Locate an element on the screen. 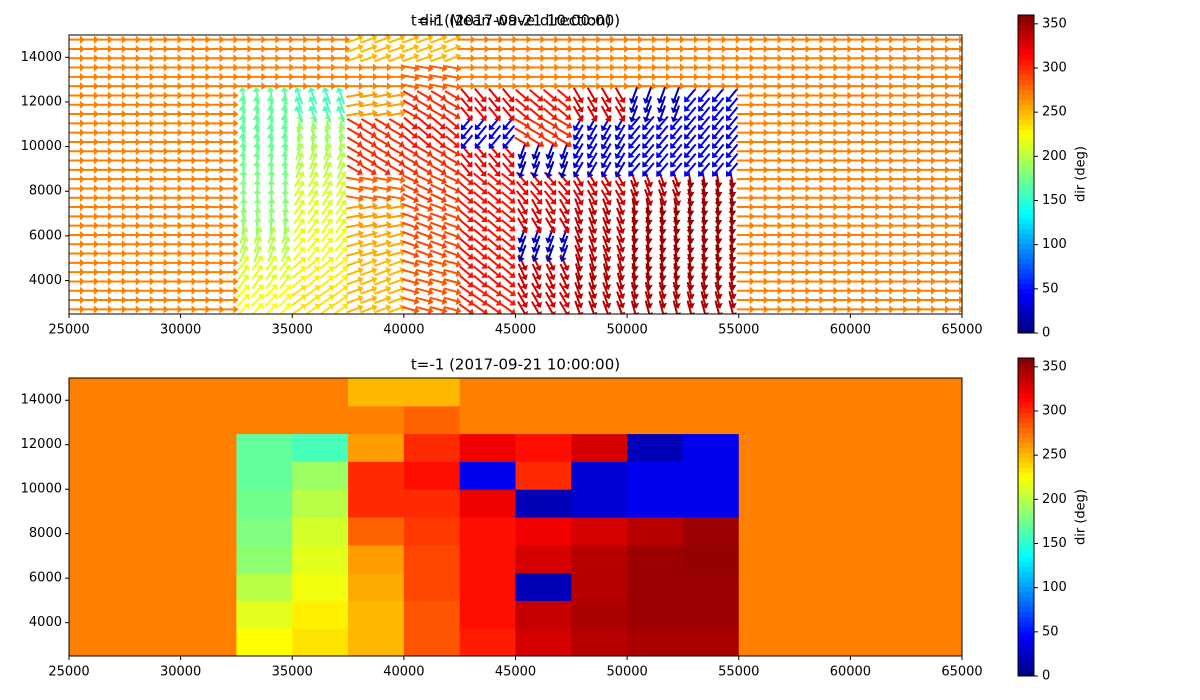 This screenshot has height=700, width=1200. colorbar-tick-label: 50 is located at coordinates (1050, 288).